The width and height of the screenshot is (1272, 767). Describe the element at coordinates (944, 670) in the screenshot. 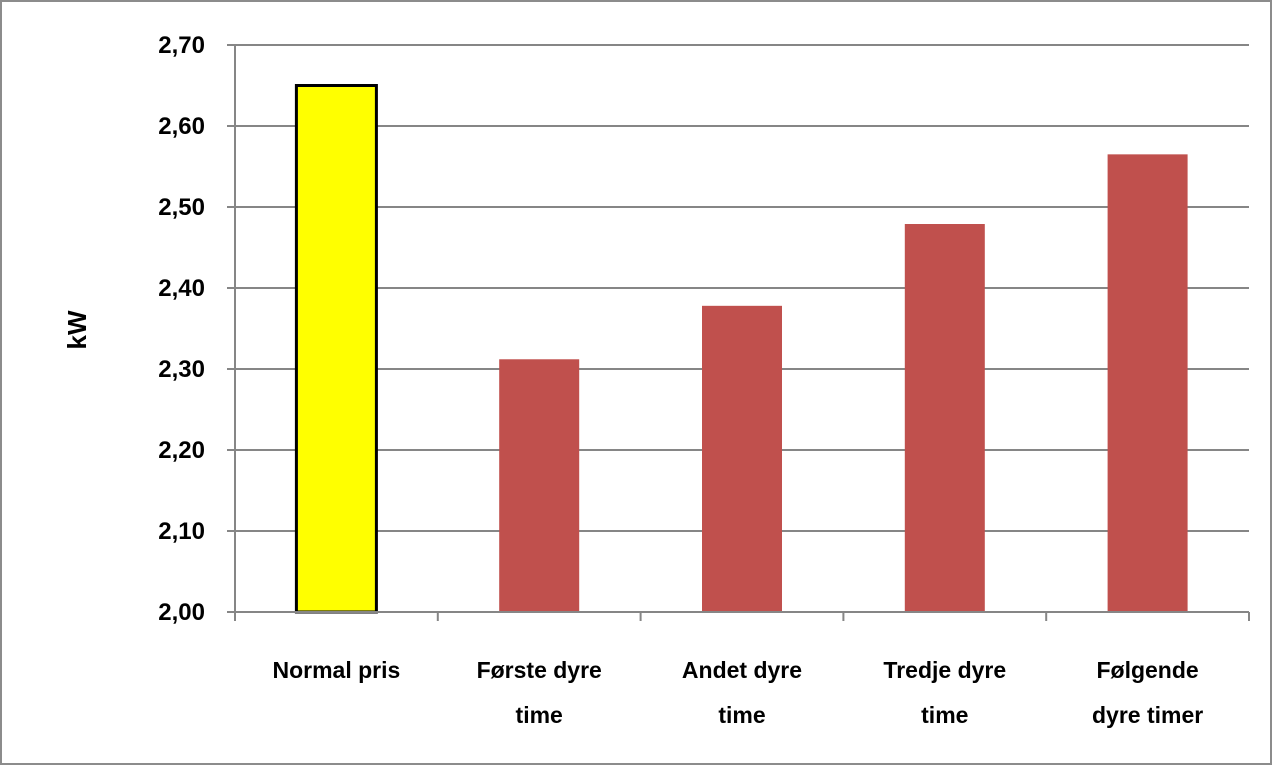

I see `category-label: Tredje dyre` at that location.